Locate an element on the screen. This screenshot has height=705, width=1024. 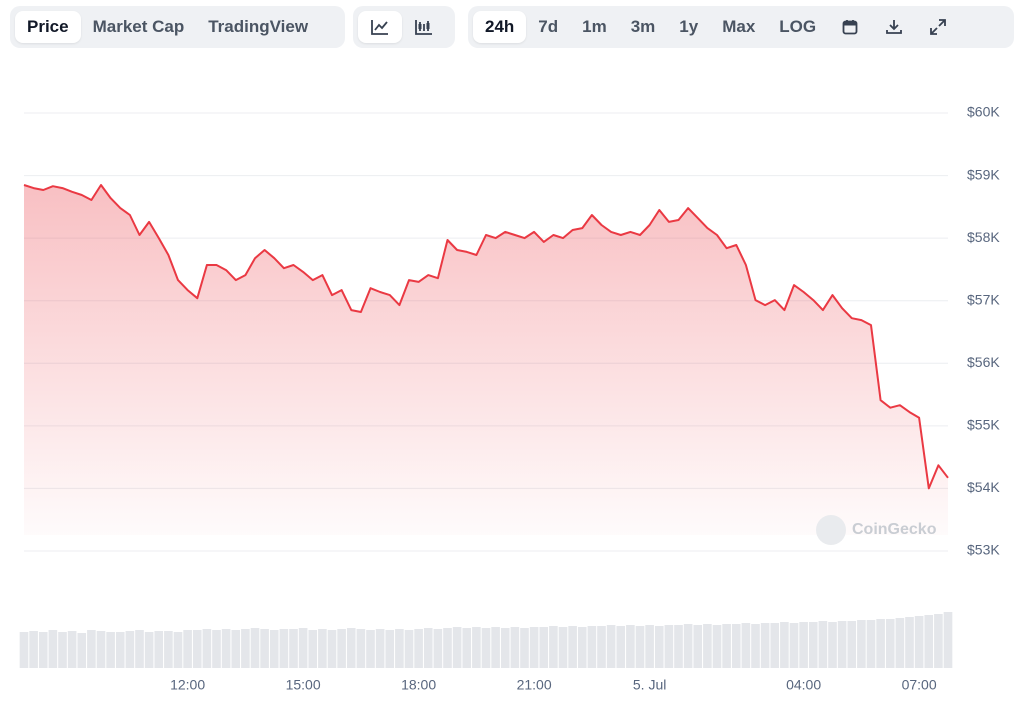
expand-icon is located at coordinates (938, 27).